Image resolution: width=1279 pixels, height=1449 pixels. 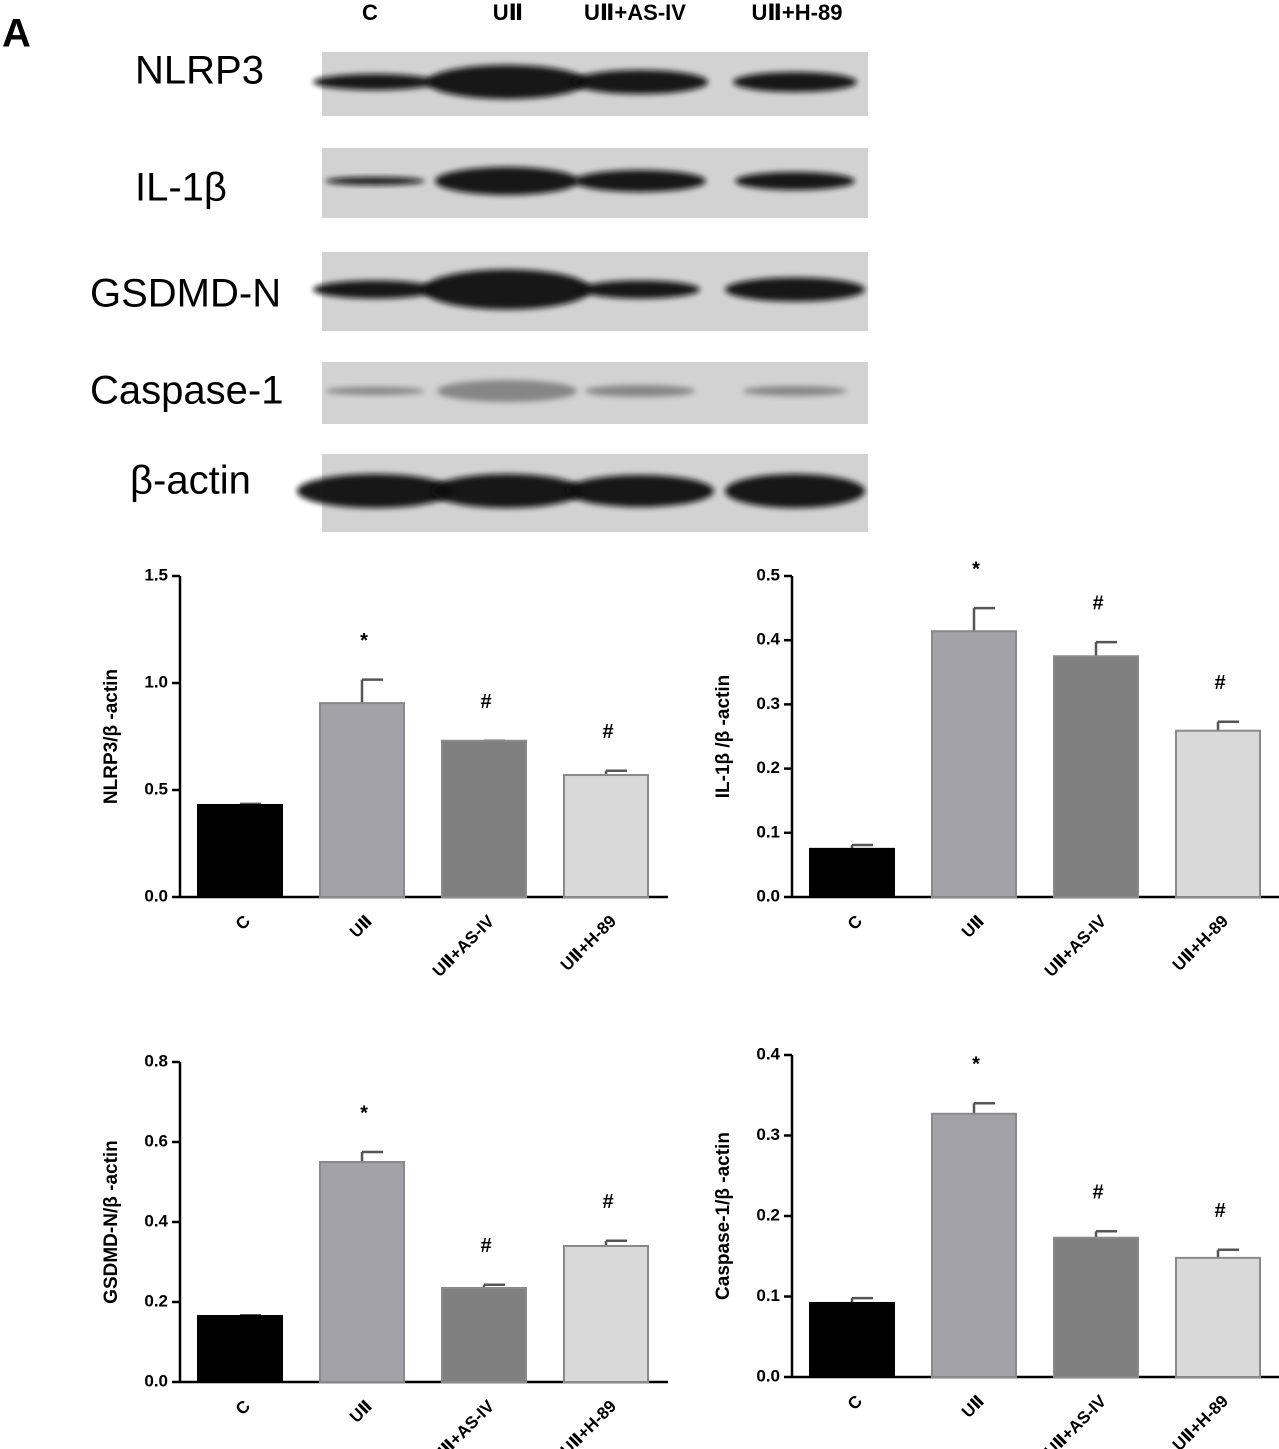 What do you see at coordinates (635, 12) in the screenshot?
I see `lane-label: UⅡ+AS-IV` at bounding box center [635, 12].